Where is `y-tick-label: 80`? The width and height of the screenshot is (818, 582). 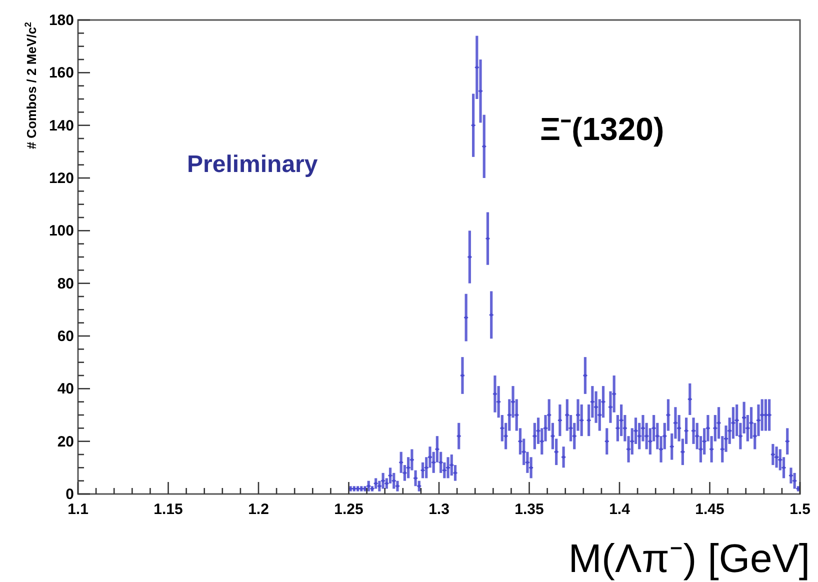 y-tick-label: 80 is located at coordinates (65, 283).